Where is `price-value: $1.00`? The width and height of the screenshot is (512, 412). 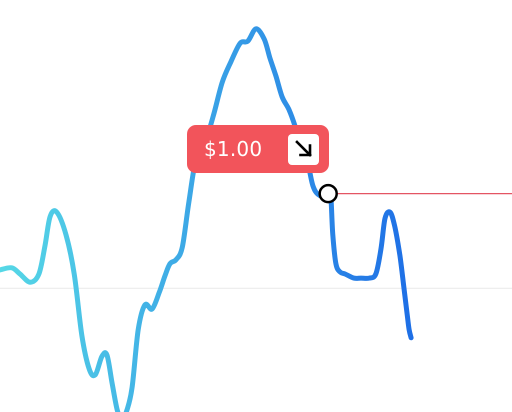
price-value: $1.00 is located at coordinates (233, 149).